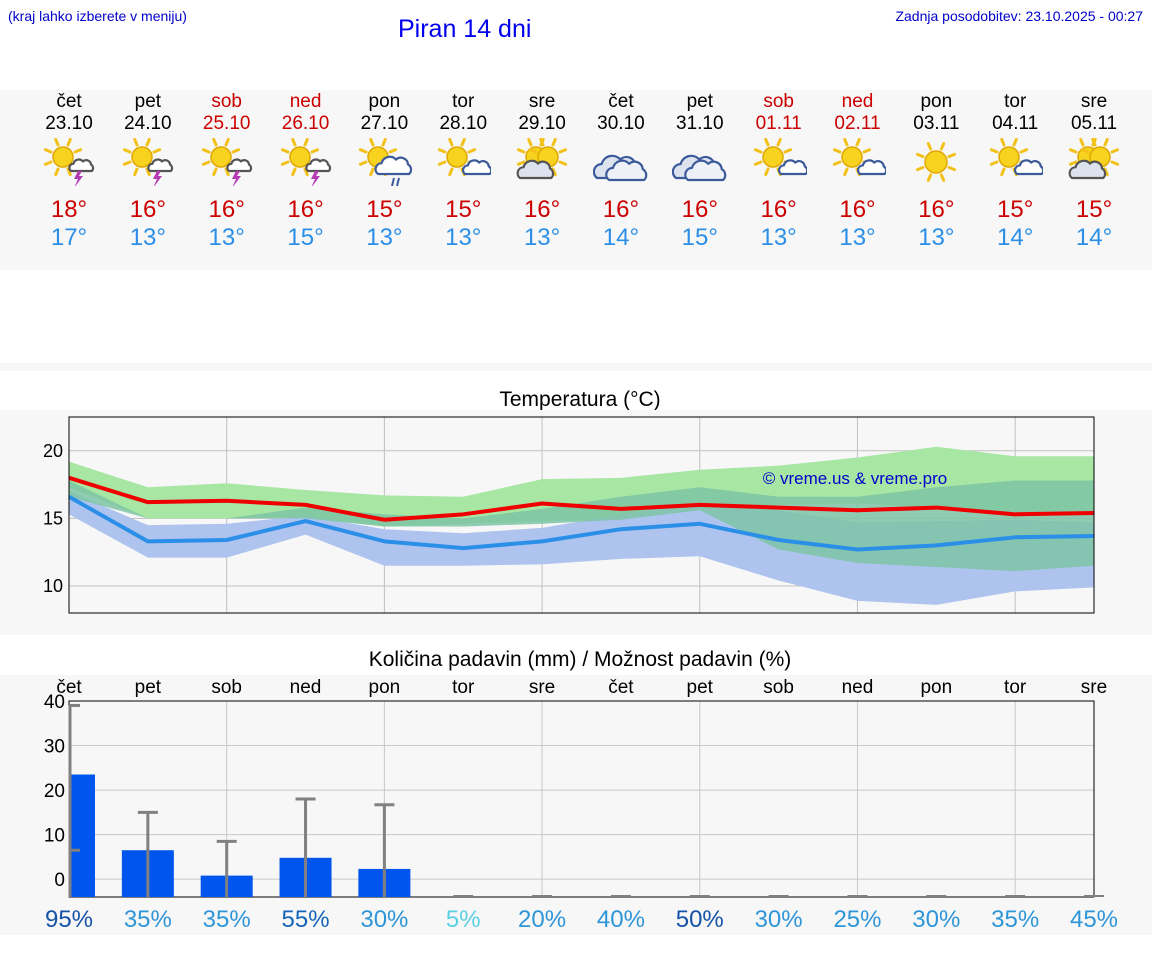 This screenshot has height=975, width=1152. I want to click on precipitation-probability: 35%, so click(1015, 919).